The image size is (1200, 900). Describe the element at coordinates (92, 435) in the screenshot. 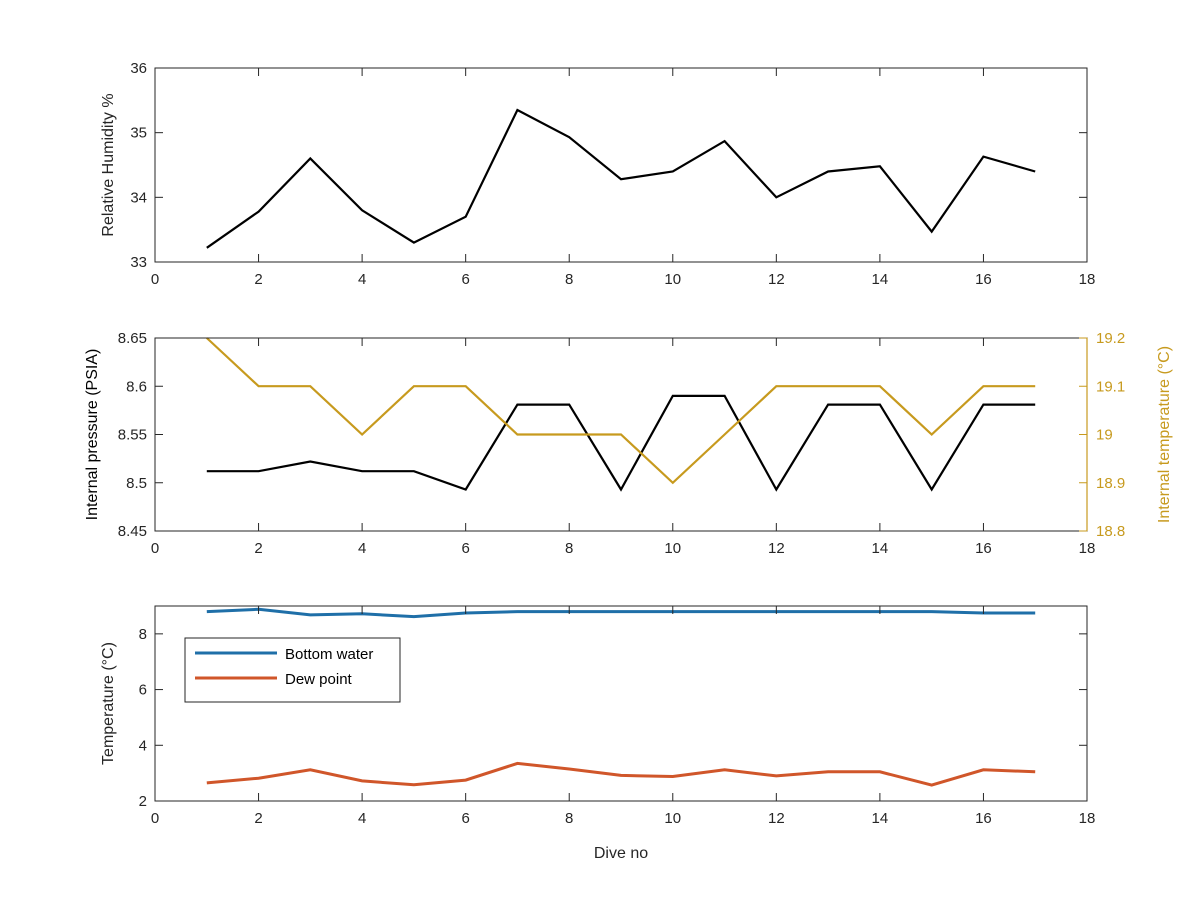

I see `y-axis-label: Internal pressure (PSIA)` at that location.